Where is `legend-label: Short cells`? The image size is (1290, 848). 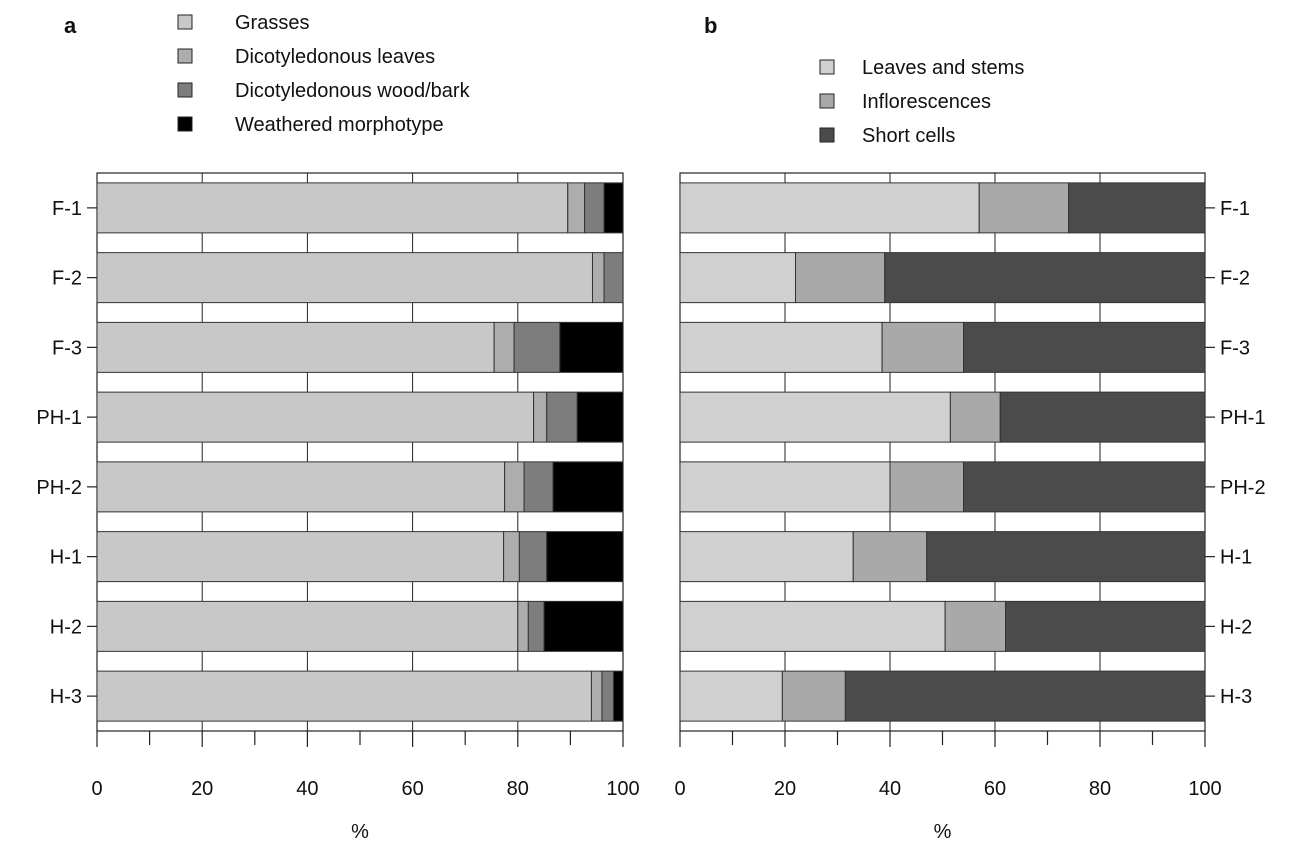 legend-label: Short cells is located at coordinates (908, 136).